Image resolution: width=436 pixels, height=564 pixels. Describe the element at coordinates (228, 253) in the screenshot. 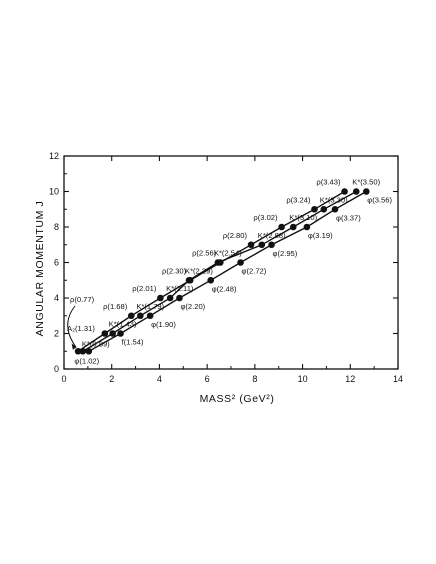

I see `data-label: K*(2.54)` at that location.